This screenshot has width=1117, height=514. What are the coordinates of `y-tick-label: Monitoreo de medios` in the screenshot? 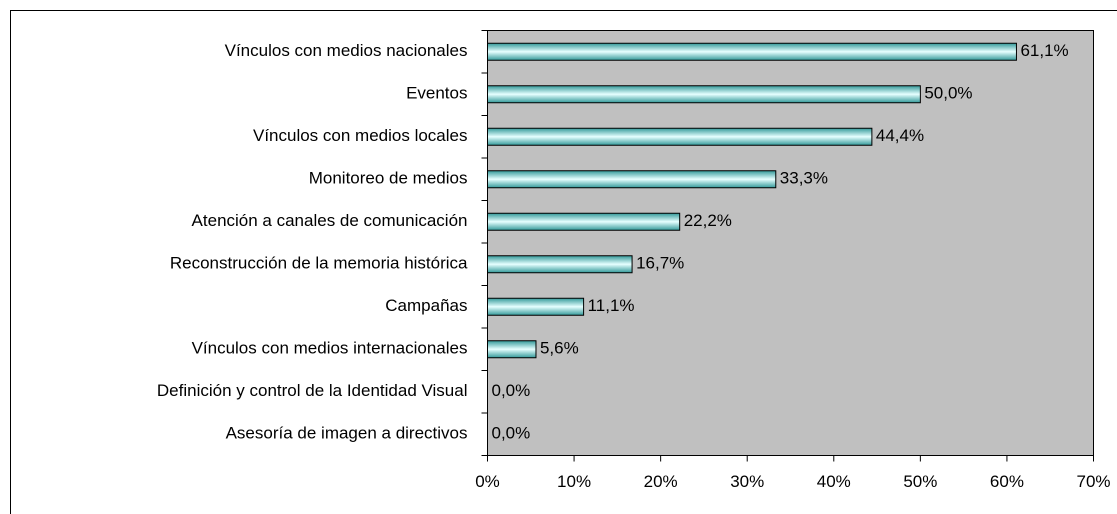 It's located at (388, 178).